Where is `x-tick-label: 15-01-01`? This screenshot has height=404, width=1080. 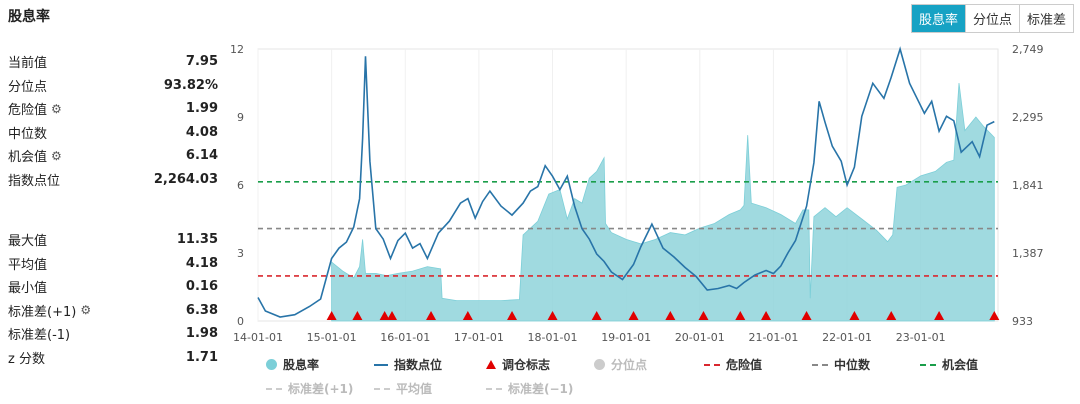 x-tick-label: 15-01-01 is located at coordinates (332, 337).